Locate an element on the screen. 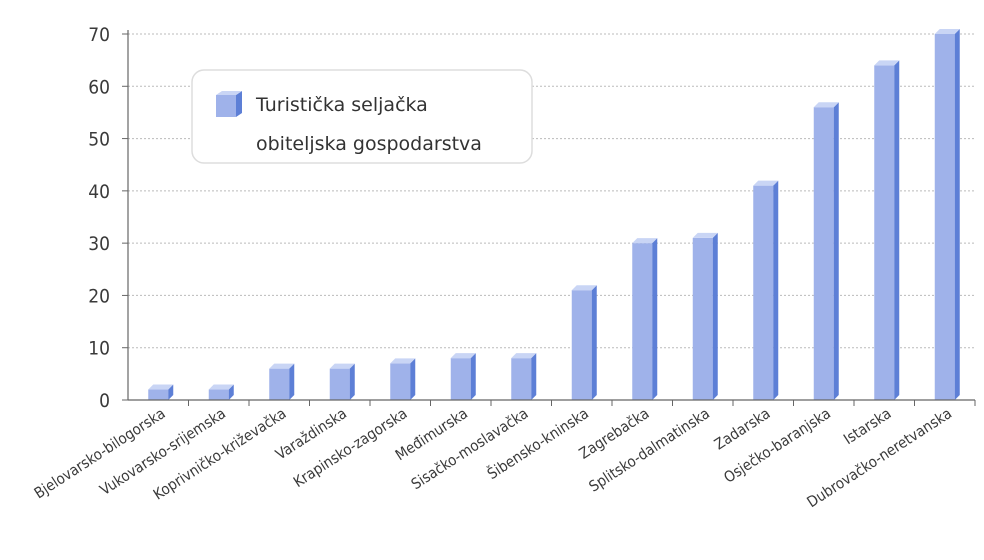 This screenshot has height=560, width=984. y-tick-label: 0 is located at coordinates (104, 401).